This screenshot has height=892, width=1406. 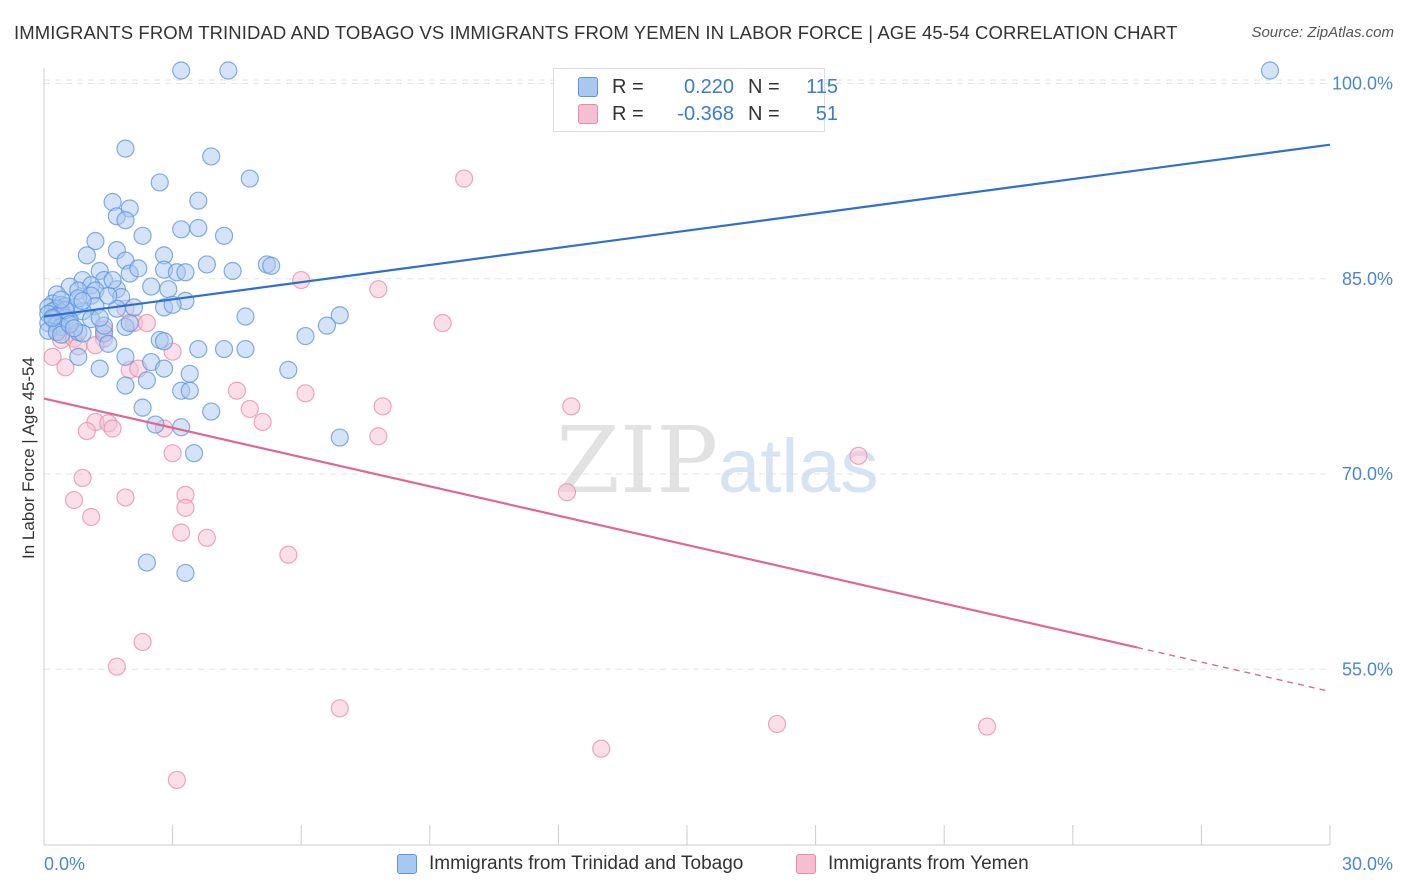 What do you see at coordinates (798, 466) in the screenshot?
I see `watermark-atlas: atlas` at bounding box center [798, 466].